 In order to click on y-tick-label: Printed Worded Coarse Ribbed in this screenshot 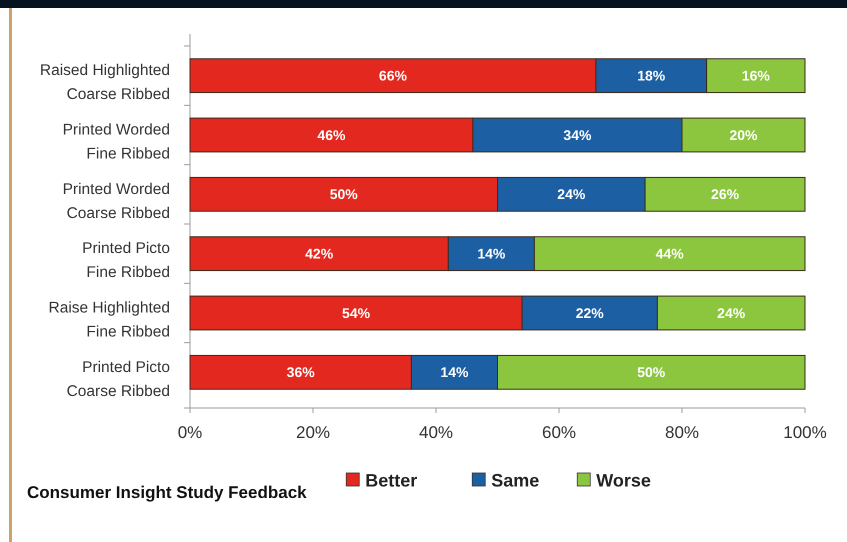, I will do `click(116, 201)`.